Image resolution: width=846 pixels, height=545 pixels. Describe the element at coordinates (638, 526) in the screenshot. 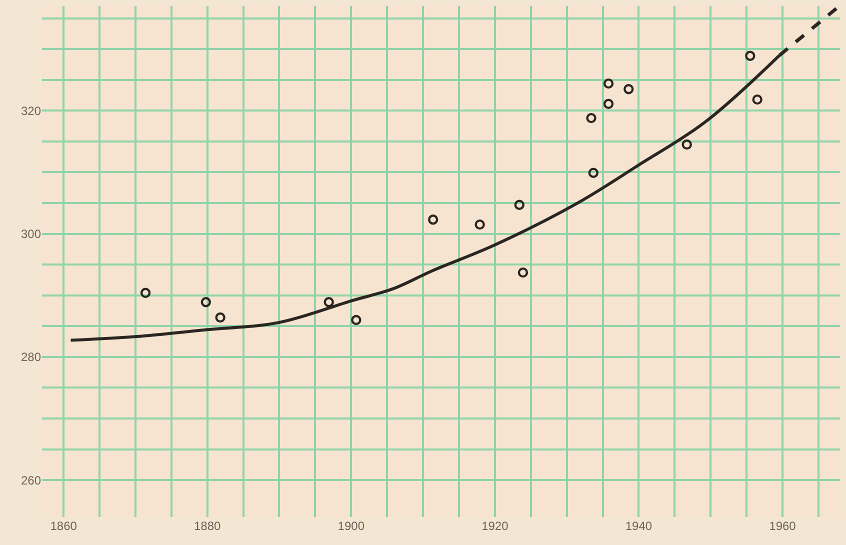

I see `x-tick-label: 1940` at that location.